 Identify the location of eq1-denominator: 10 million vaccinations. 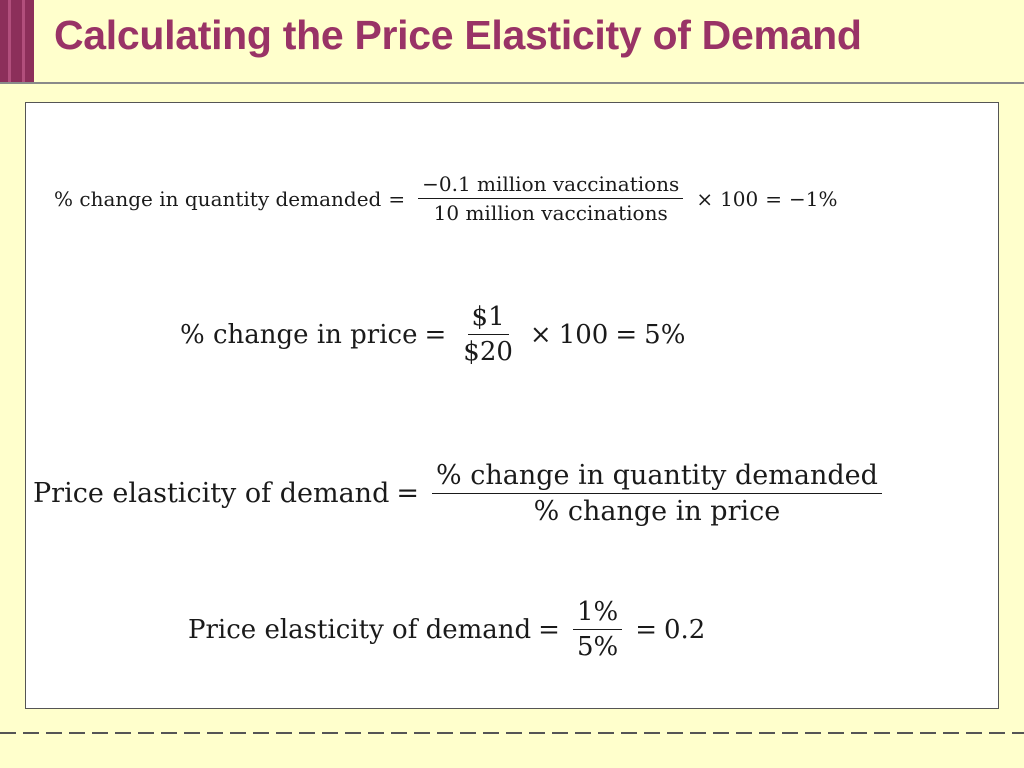
(550, 213).